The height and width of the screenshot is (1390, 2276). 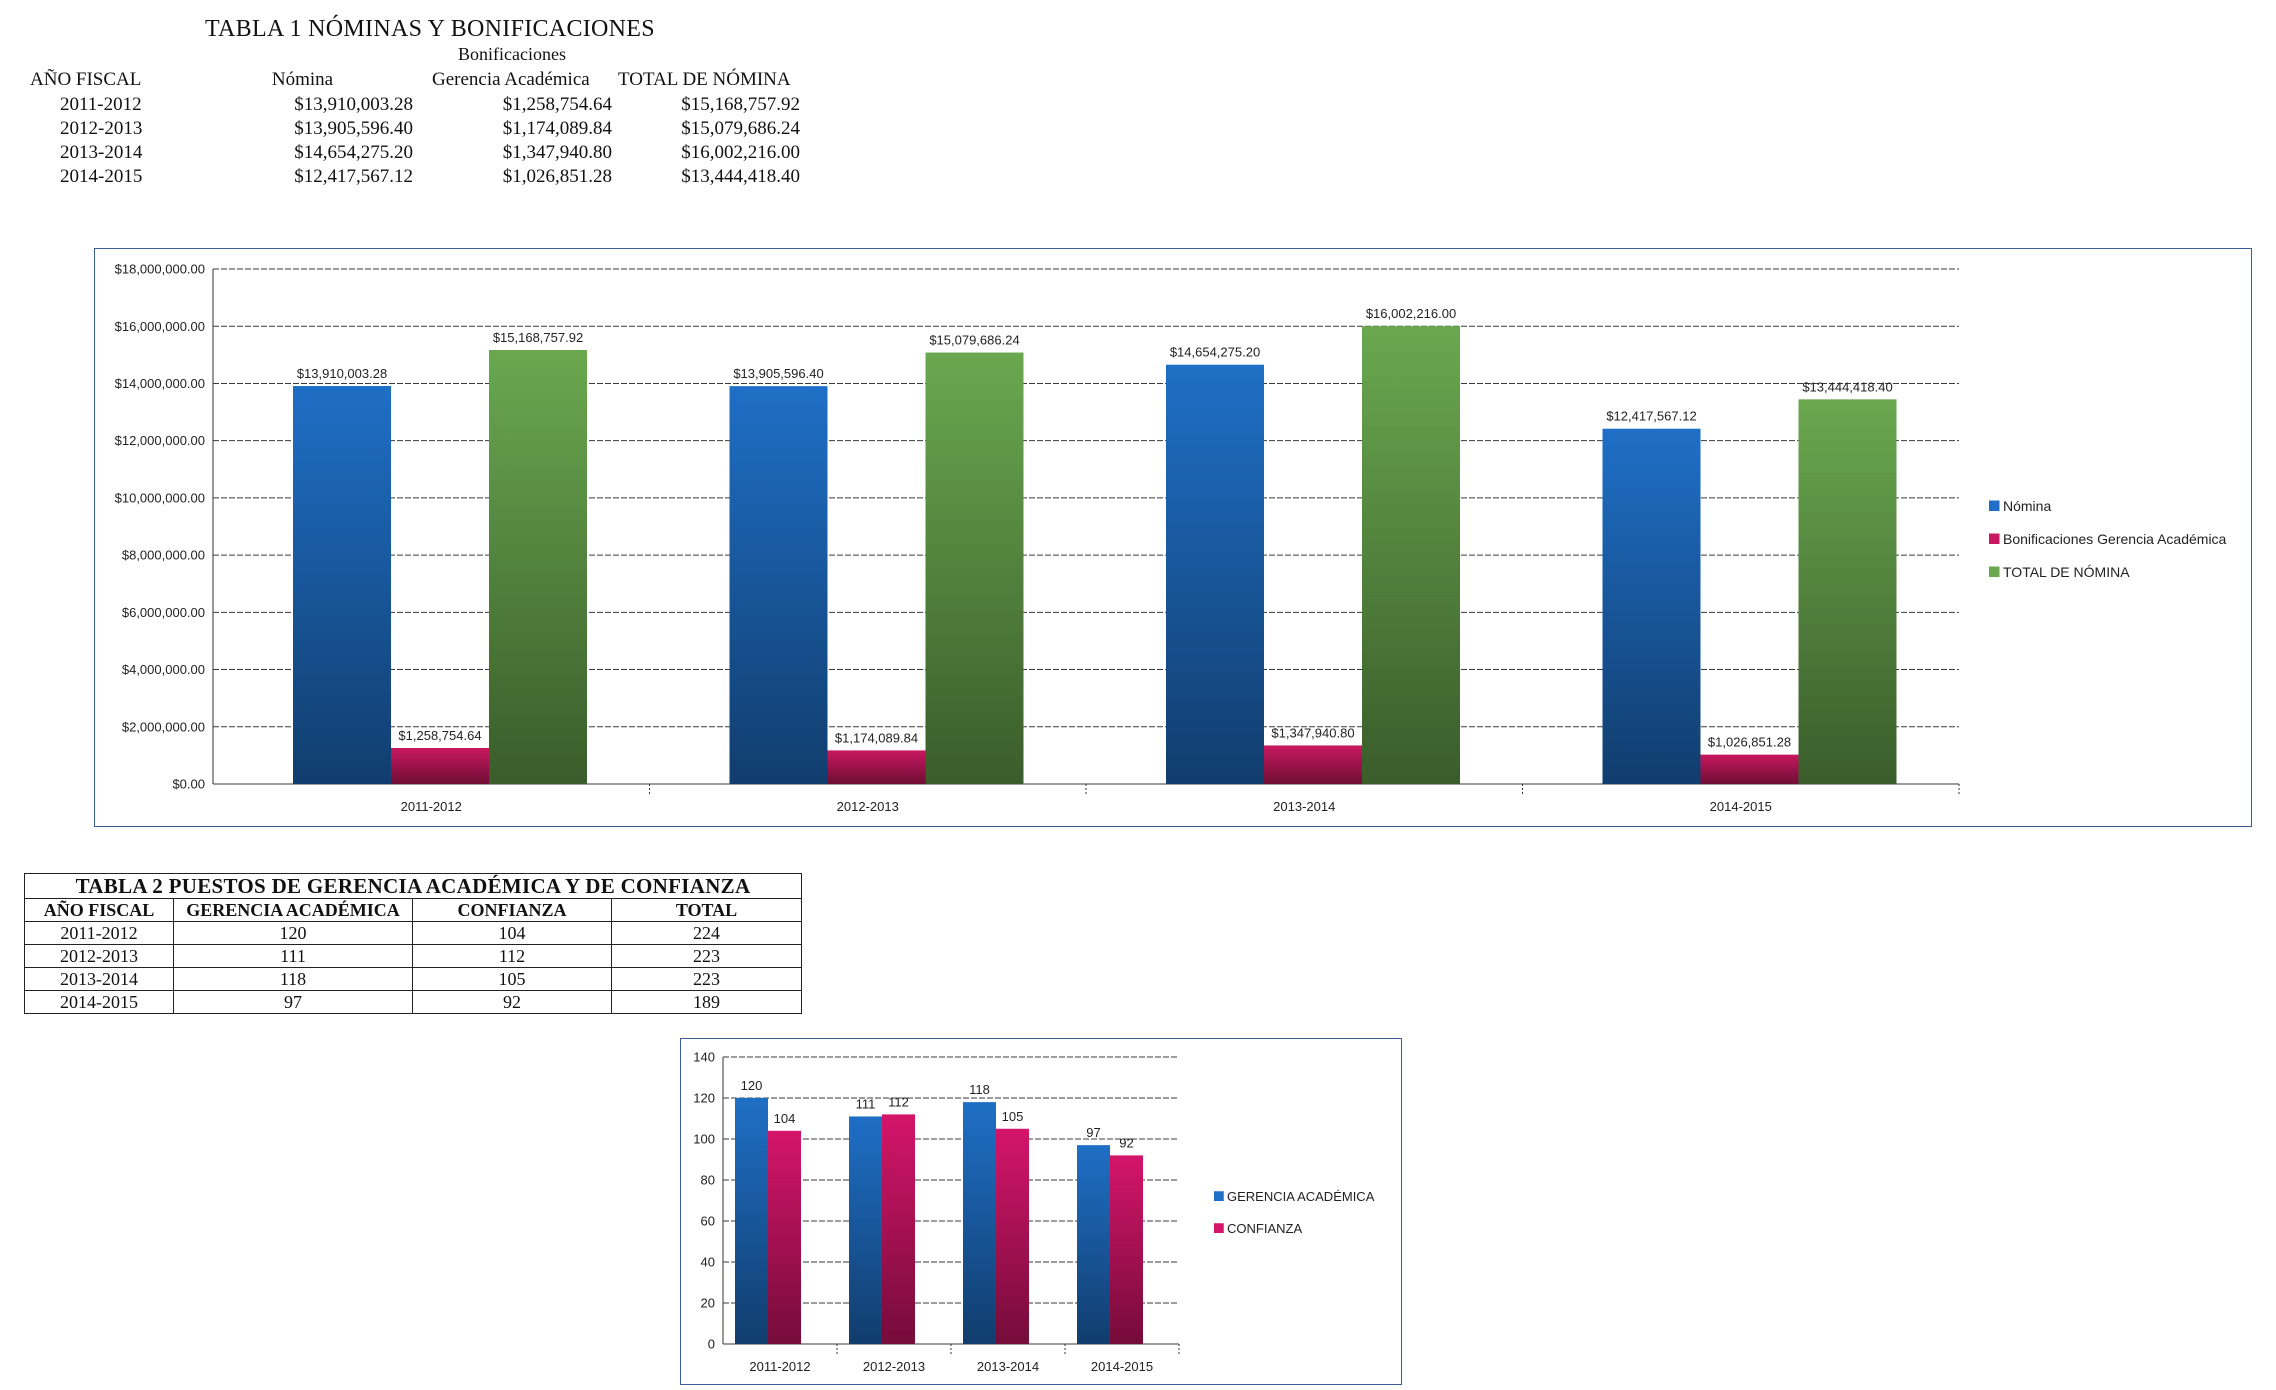 I want to click on data-label: $13,444,418.40, so click(x=1847, y=386).